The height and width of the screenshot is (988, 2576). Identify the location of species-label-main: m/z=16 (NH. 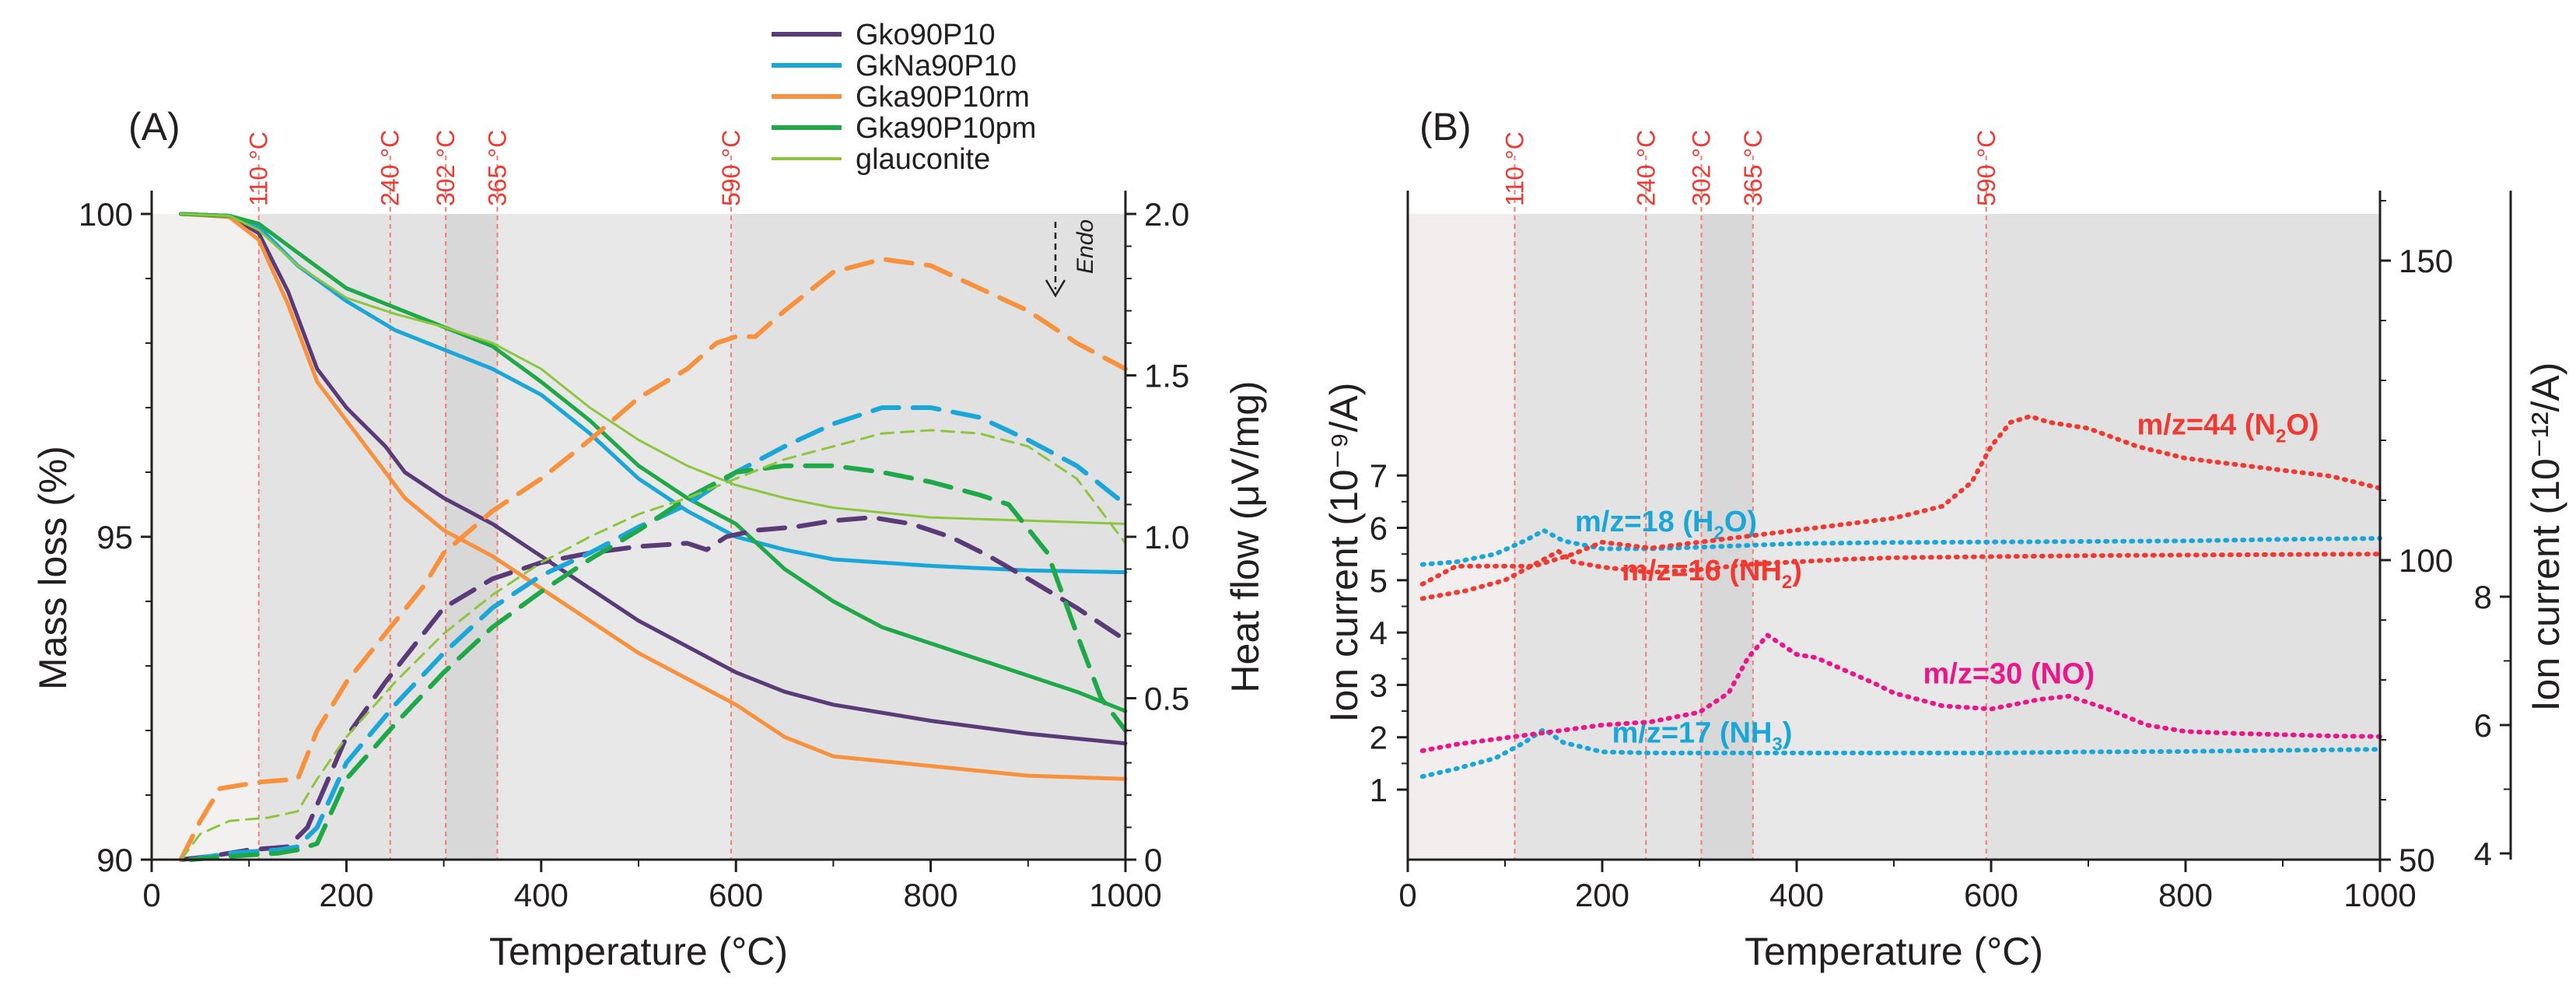
(1702, 571).